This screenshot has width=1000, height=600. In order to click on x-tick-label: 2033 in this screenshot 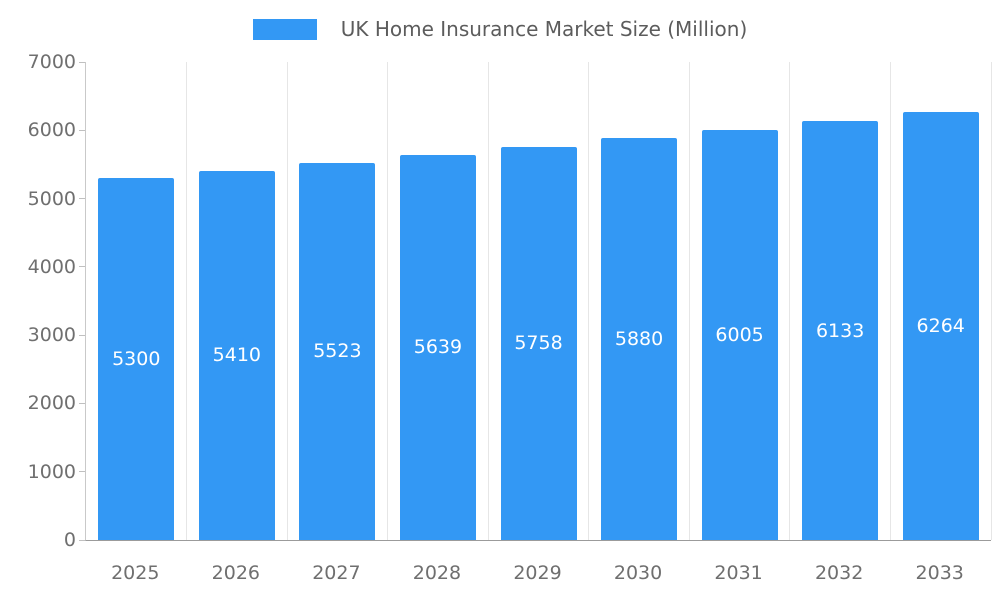, I will do `click(939, 573)`.